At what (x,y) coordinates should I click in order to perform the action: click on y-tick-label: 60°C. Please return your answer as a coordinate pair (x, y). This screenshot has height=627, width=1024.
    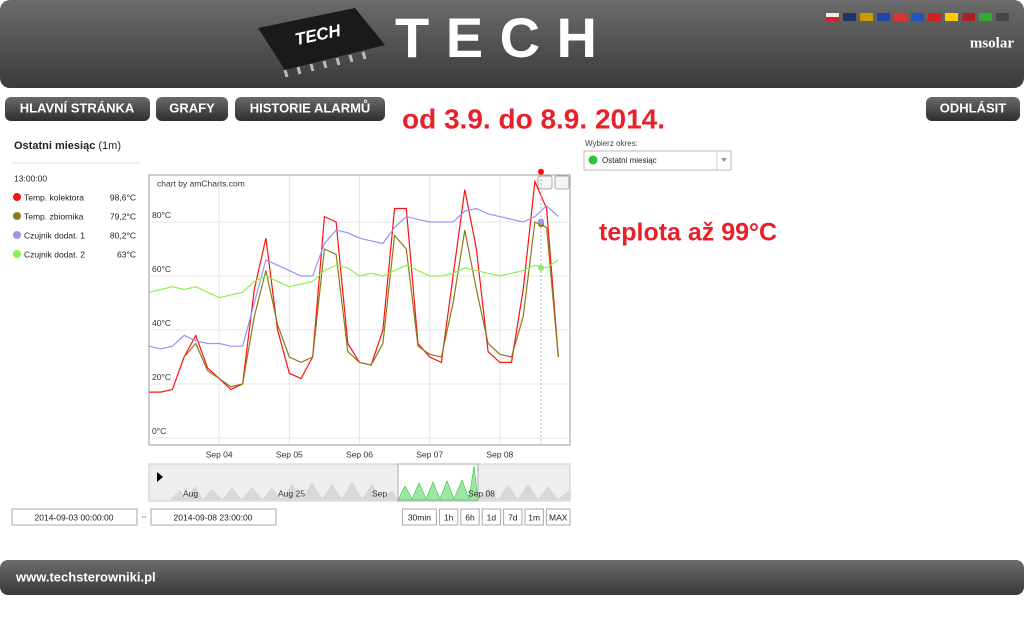
    Looking at the image, I should click on (161, 269).